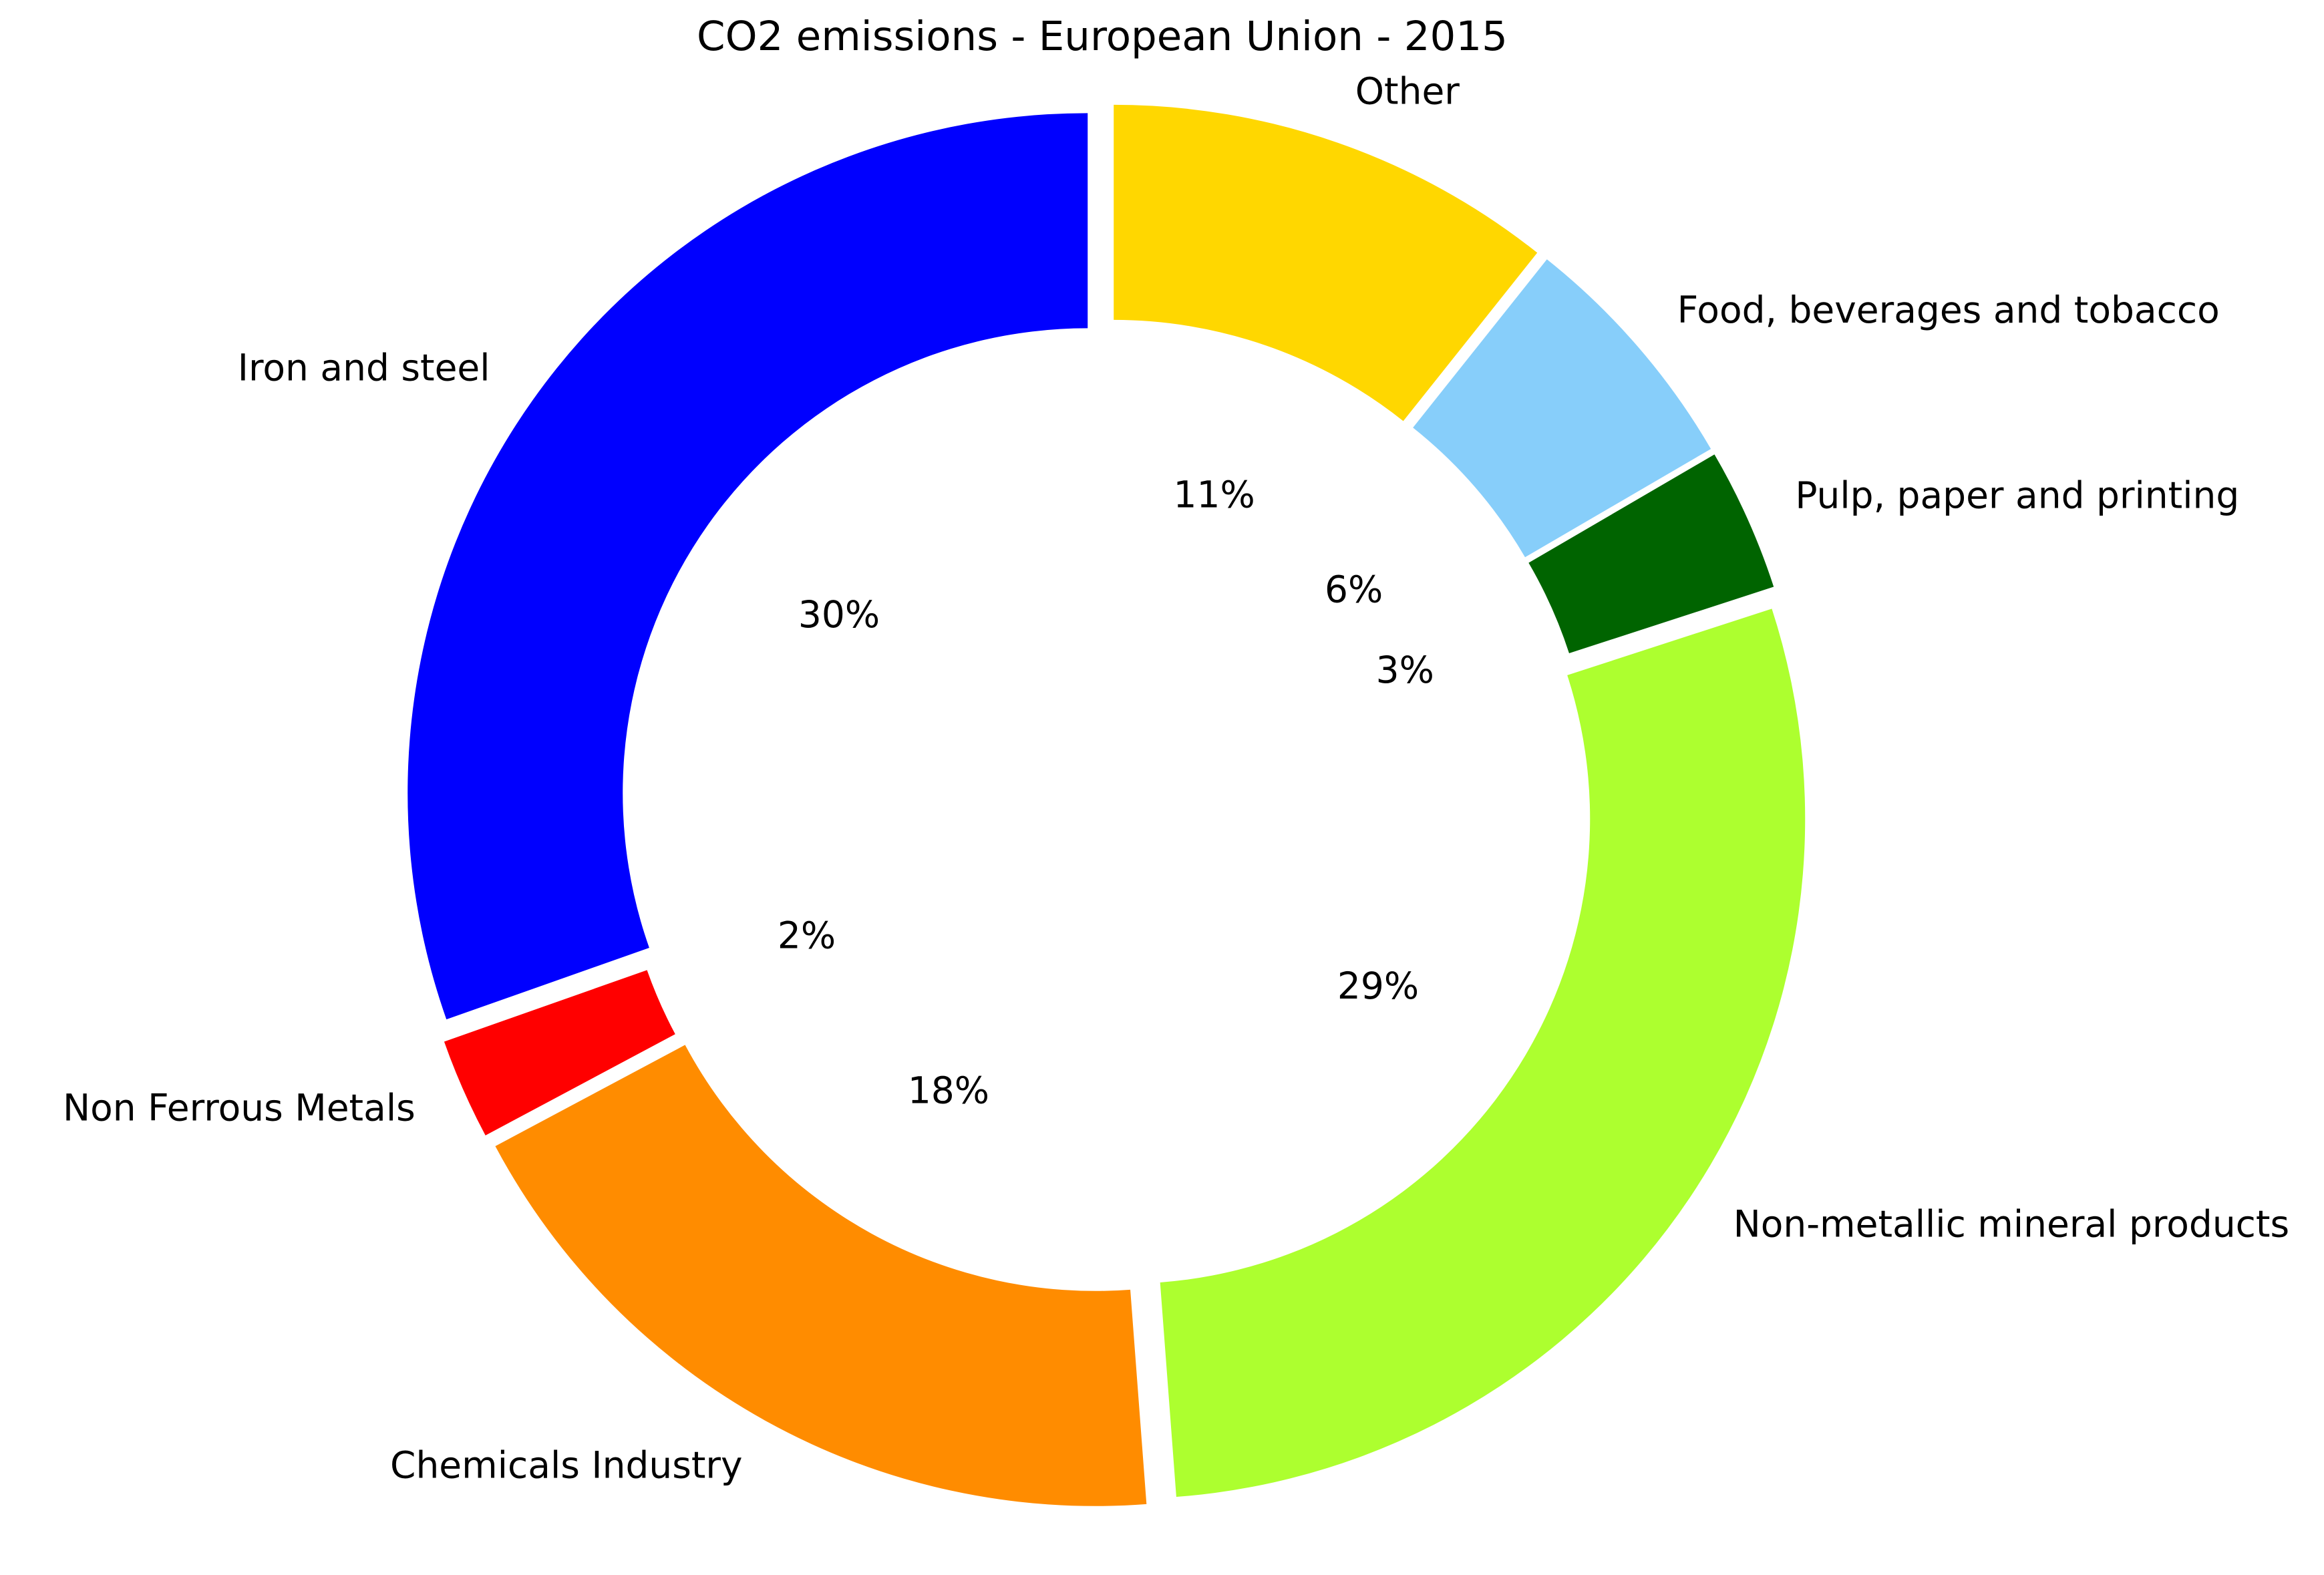 The image size is (2324, 1575). What do you see at coordinates (821, 1275) in the screenshot?
I see `wedge-chemicals-industry` at bounding box center [821, 1275].